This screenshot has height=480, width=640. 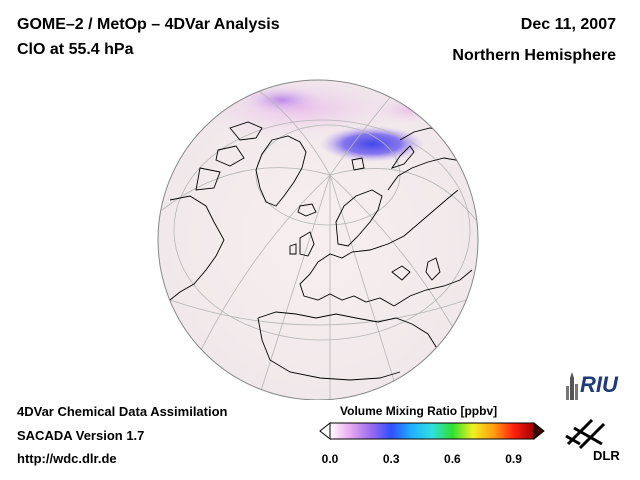 I want to click on date-label: Dec 11, 2007, so click(x=568, y=24).